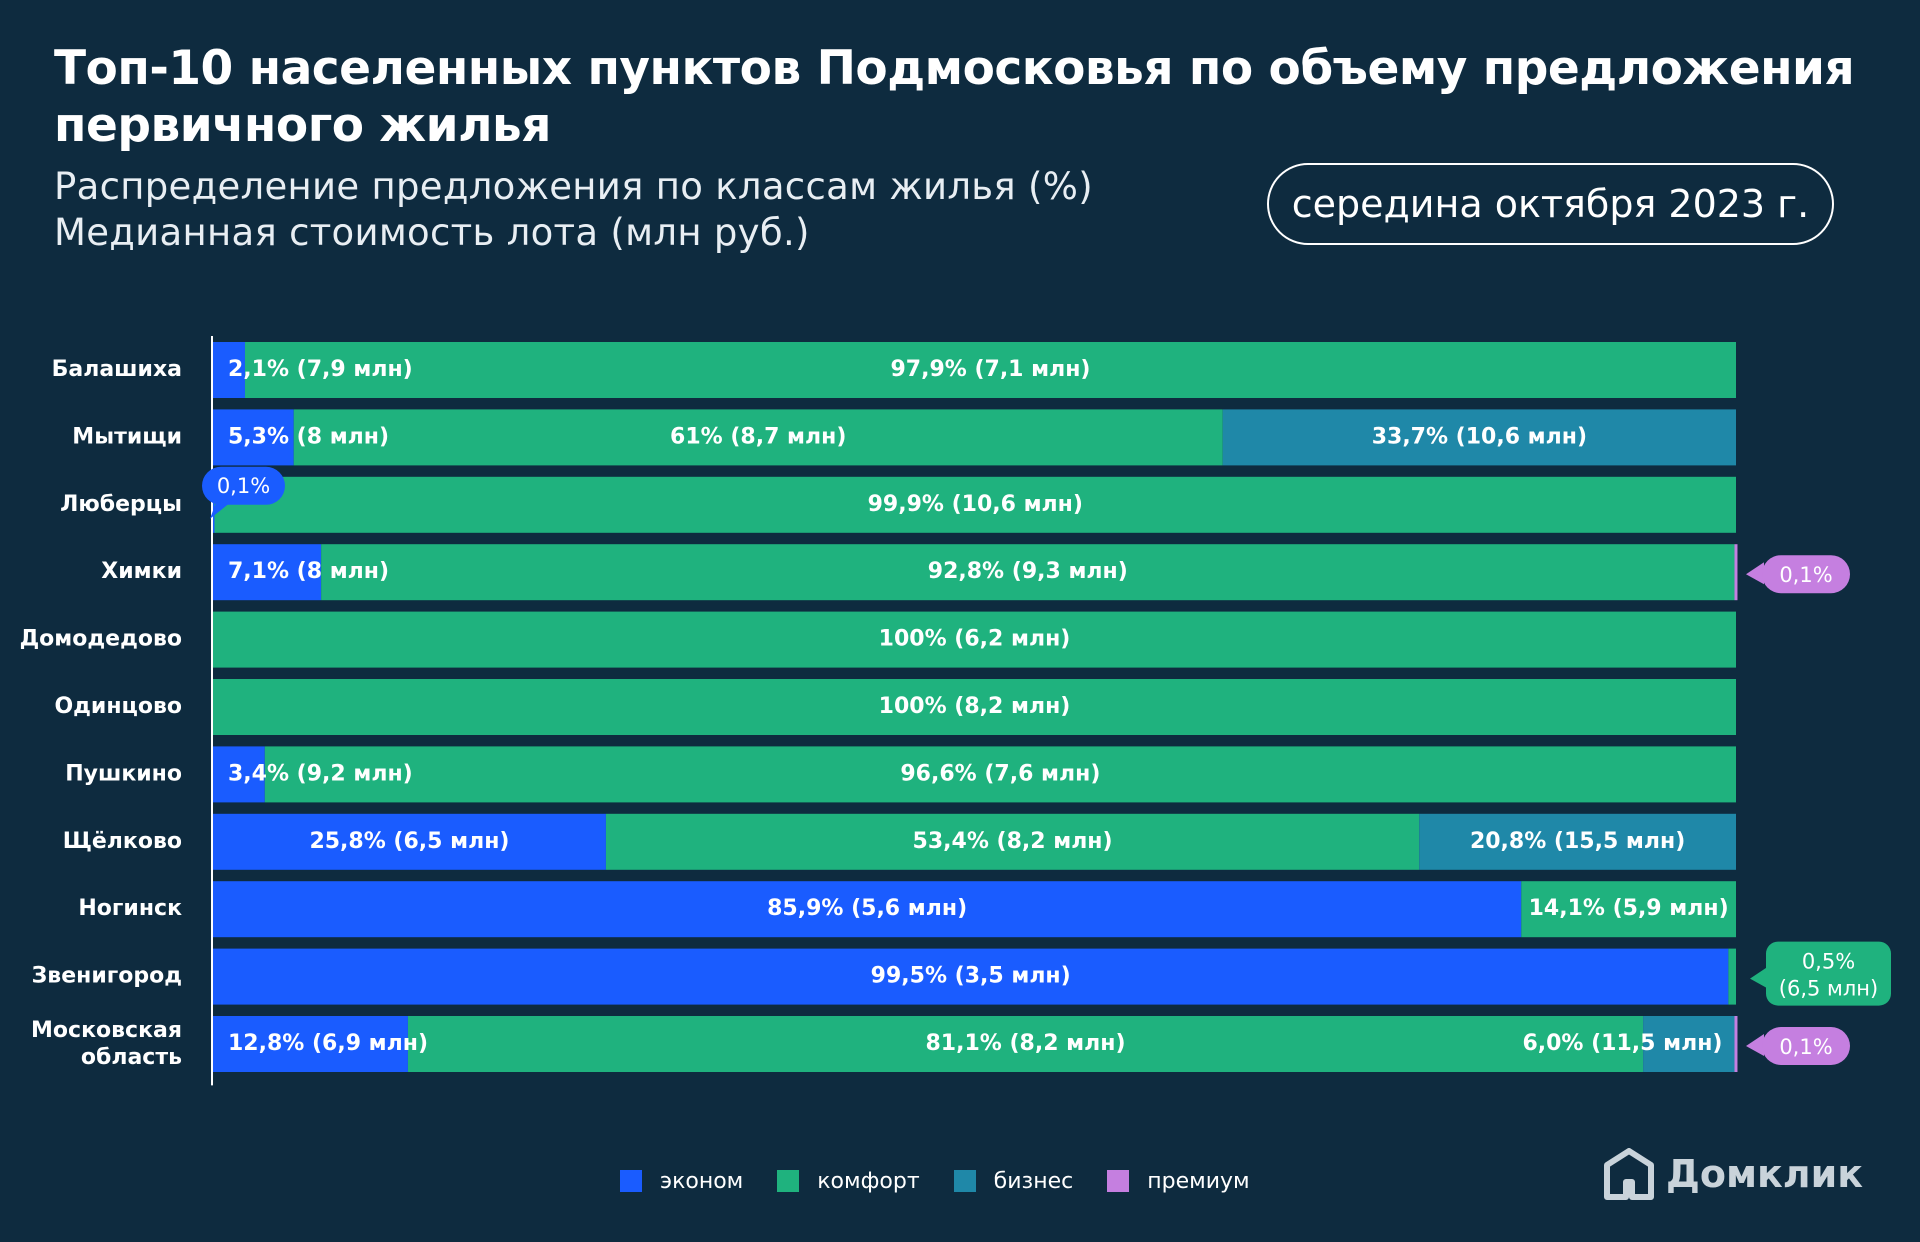 This screenshot has width=1920, height=1242. What do you see at coordinates (130, 908) in the screenshot?
I see `category-label-ногинск: Ногинск` at bounding box center [130, 908].